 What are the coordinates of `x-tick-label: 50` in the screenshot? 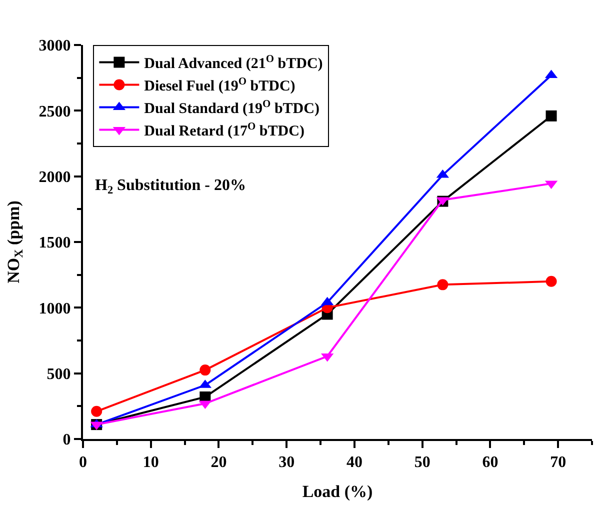 It's located at (422, 463).